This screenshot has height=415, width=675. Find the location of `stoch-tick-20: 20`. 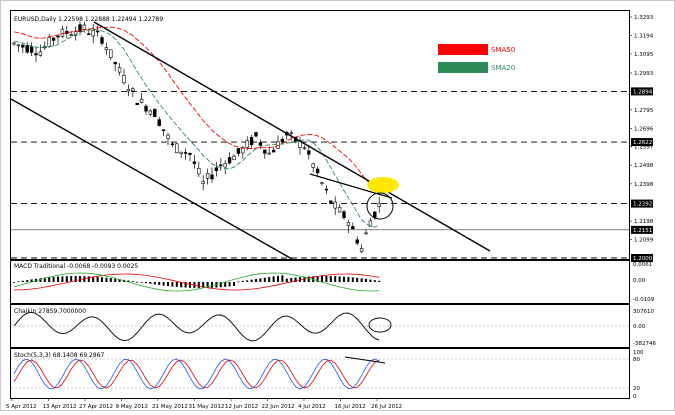

stoch-tick-20: 20 is located at coordinates (636, 389).